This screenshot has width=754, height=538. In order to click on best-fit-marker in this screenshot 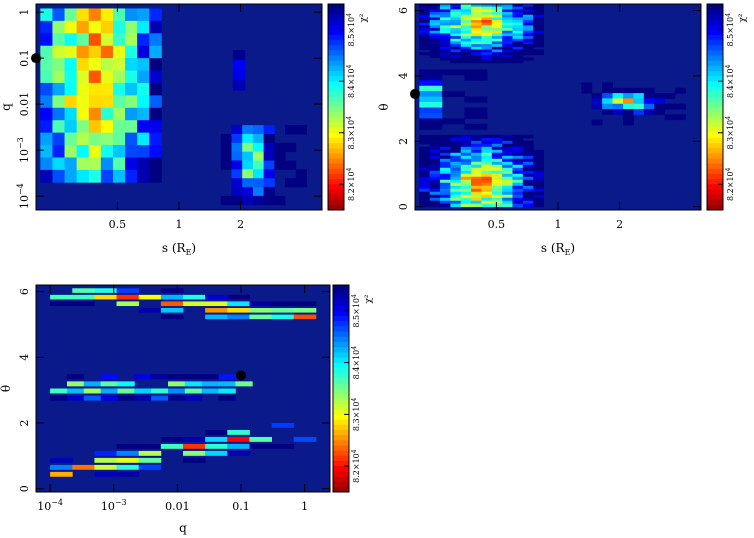, I will do `click(241, 375)`.